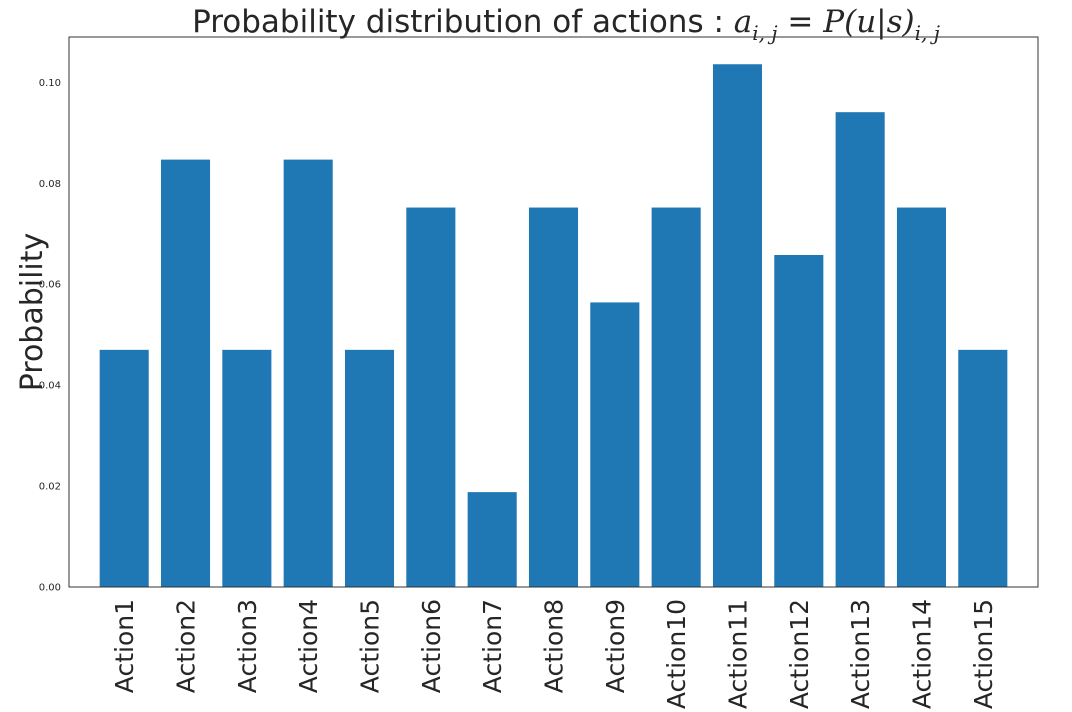  What do you see at coordinates (308, 646) in the screenshot?
I see `x-tick-label: Action4` at bounding box center [308, 646].